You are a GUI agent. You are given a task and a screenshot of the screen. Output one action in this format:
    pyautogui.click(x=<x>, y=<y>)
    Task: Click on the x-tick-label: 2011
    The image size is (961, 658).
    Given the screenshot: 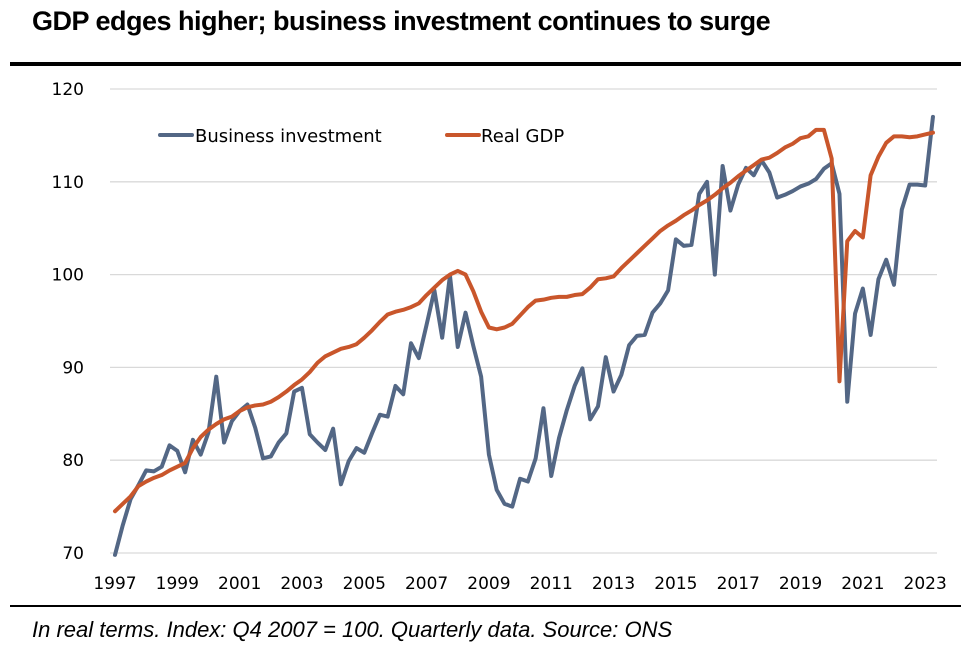 What is the action you would take?
    pyautogui.click(x=551, y=584)
    